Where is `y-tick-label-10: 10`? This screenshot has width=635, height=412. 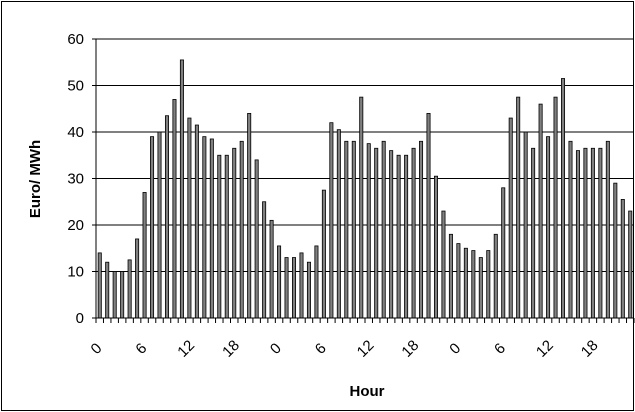 y-tick-label-10: 10 is located at coordinates (75, 272).